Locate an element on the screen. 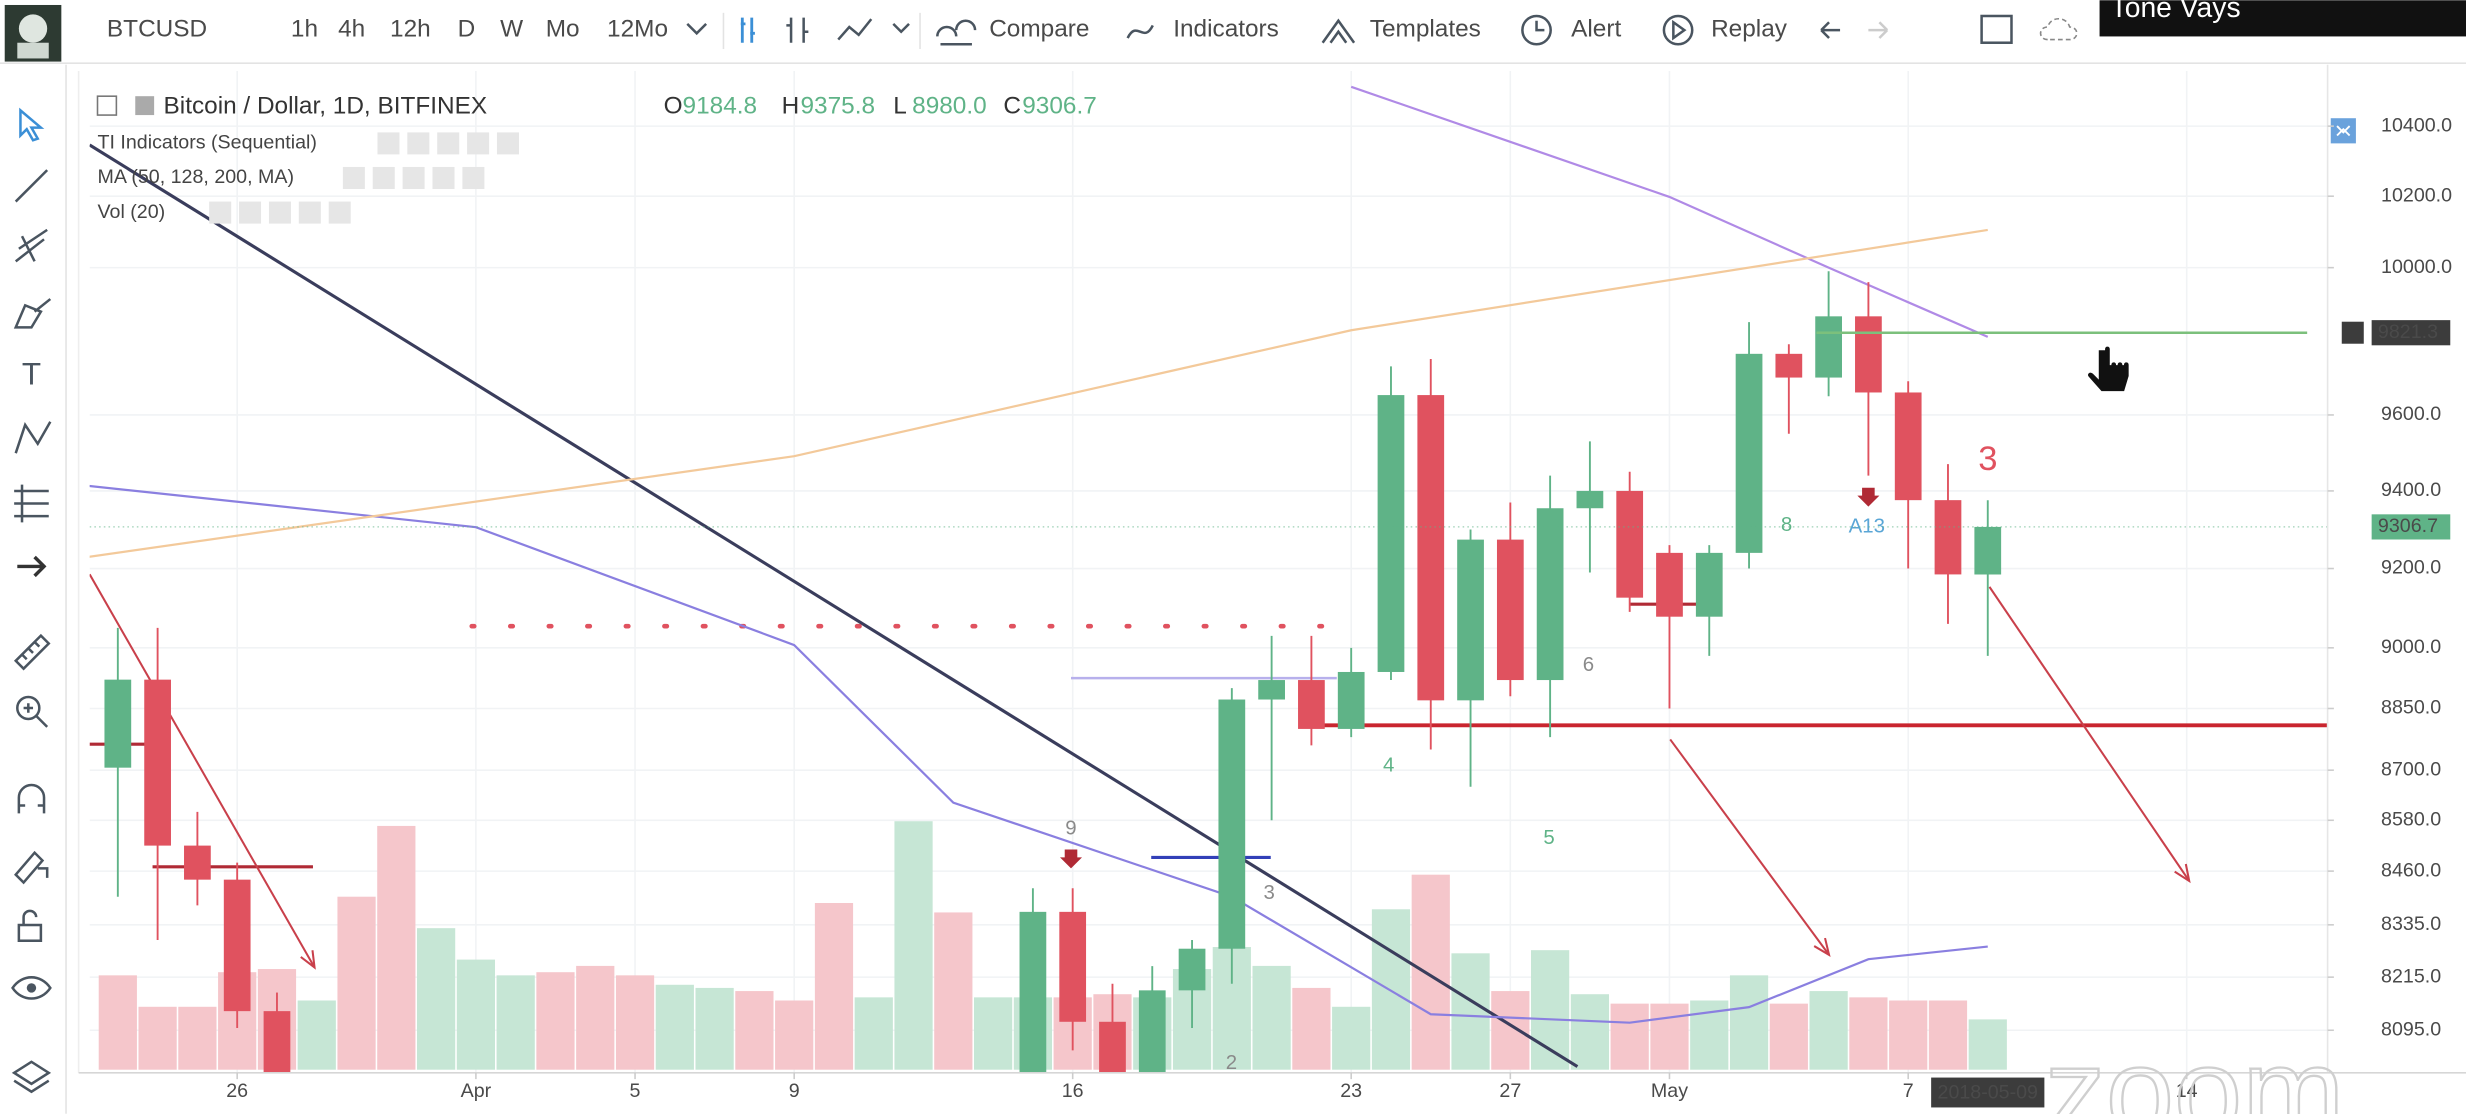 This screenshot has height=1114, width=2466. interval-button: 12h is located at coordinates (410, 29).